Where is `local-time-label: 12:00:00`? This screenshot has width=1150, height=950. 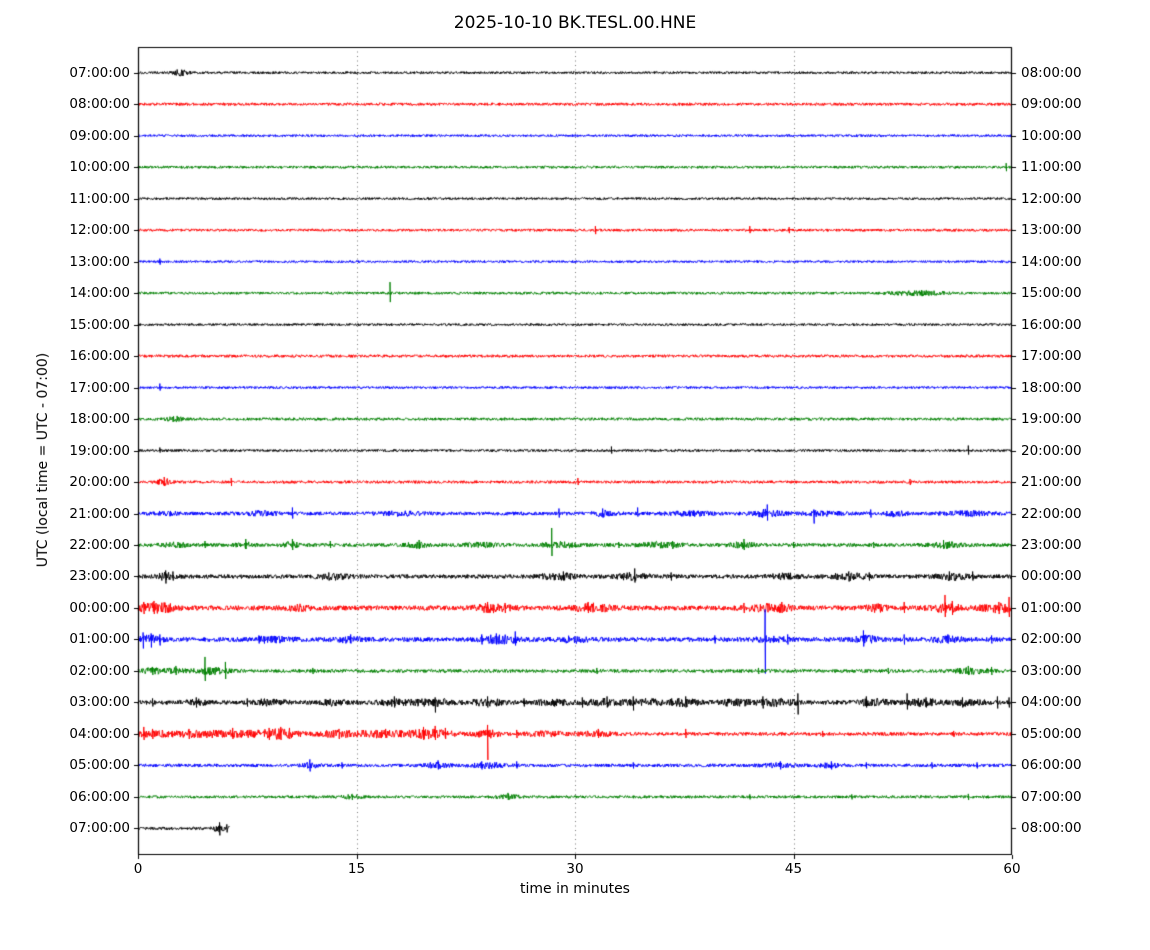 local-time-label: 12:00:00 is located at coordinates (1051, 198).